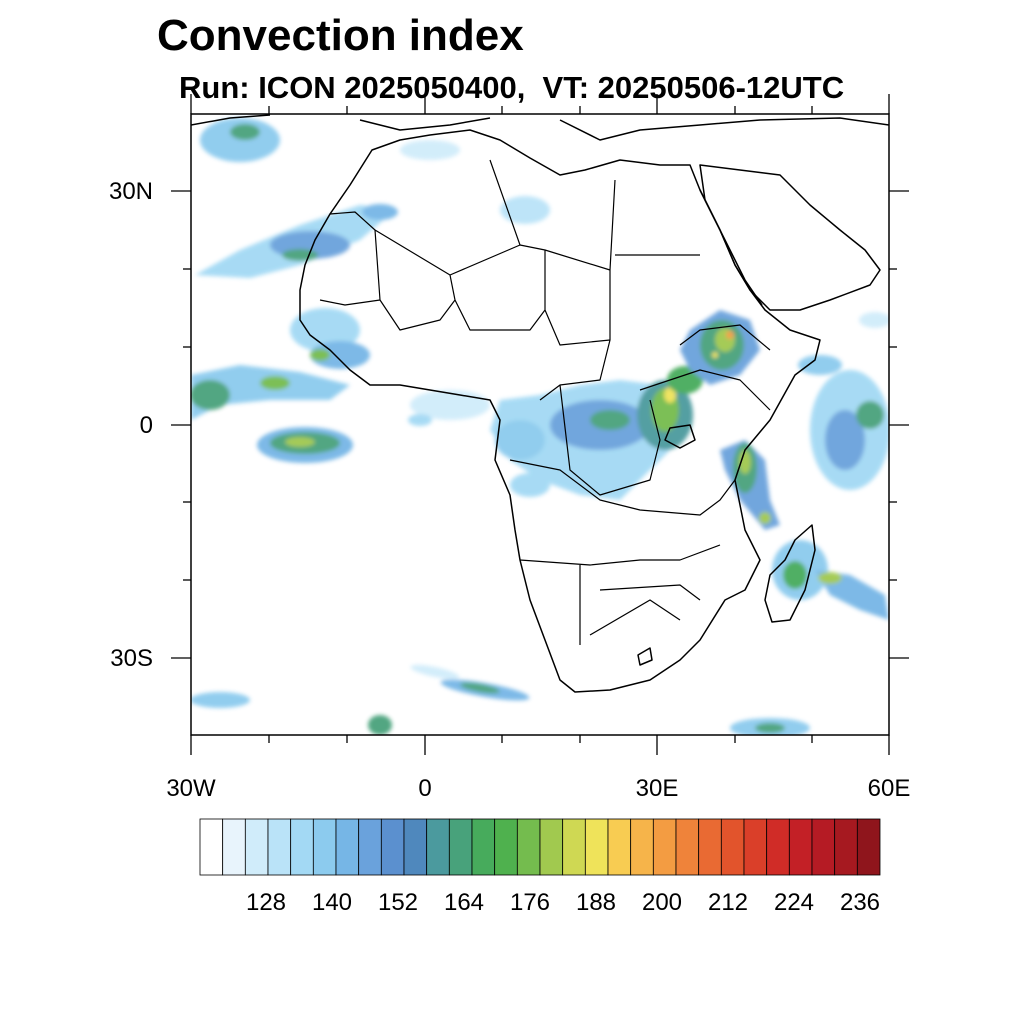  What do you see at coordinates (845, 440) in the screenshot?
I see `convection-core-indian-ocean` at bounding box center [845, 440].